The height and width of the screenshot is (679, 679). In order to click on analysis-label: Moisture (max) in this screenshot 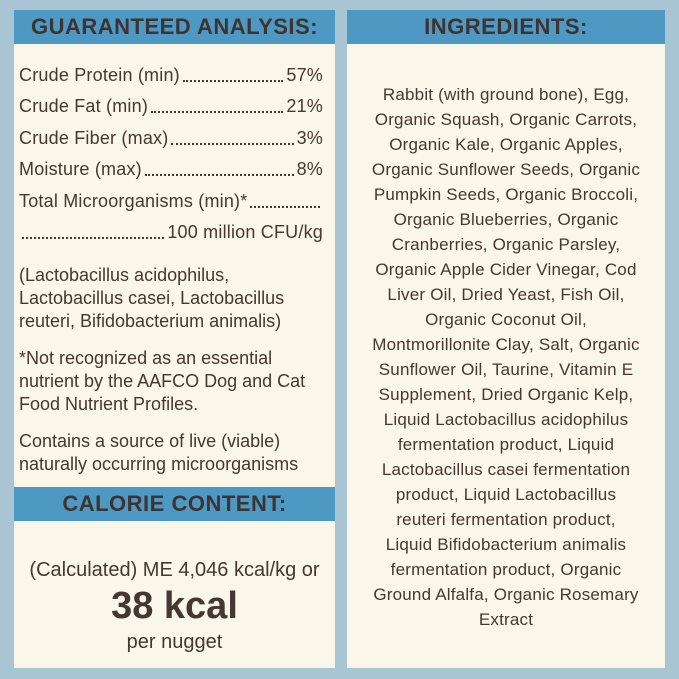, I will do `click(80, 169)`.